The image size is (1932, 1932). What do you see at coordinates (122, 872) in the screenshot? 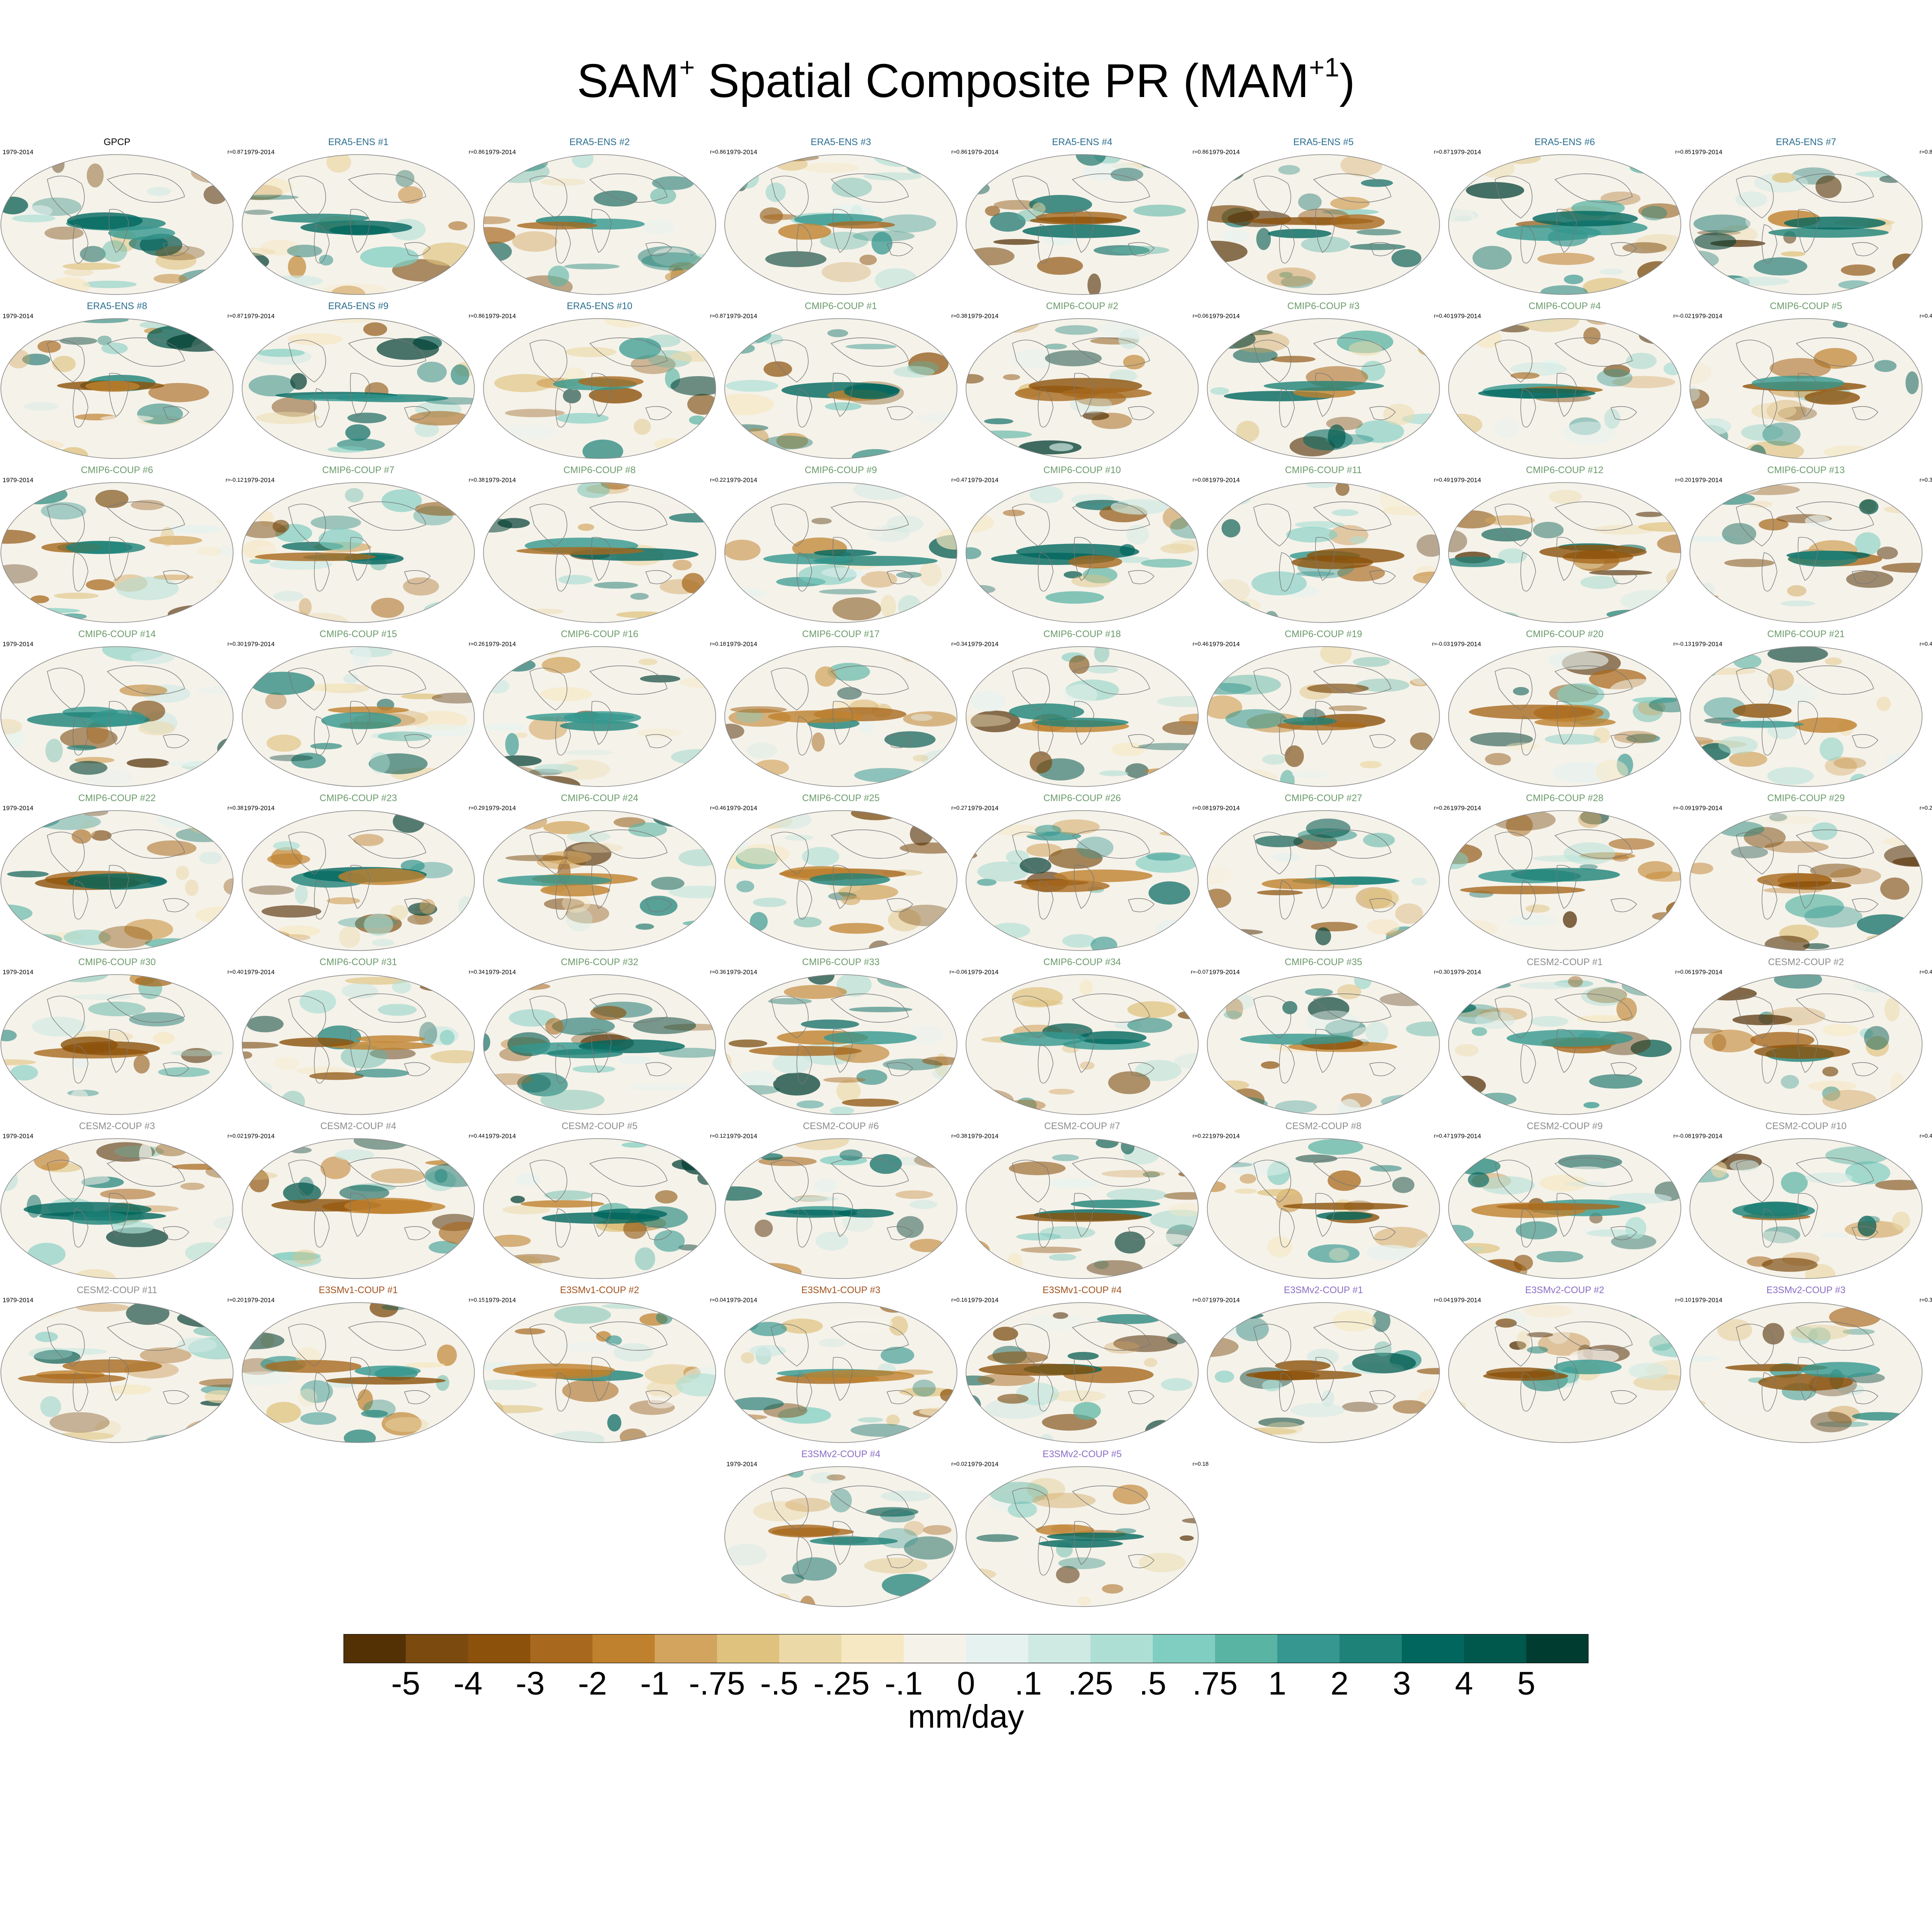
I see `map-panel: CMIP6-COUP #22 1979-2014 r=0.38` at bounding box center [122, 872].